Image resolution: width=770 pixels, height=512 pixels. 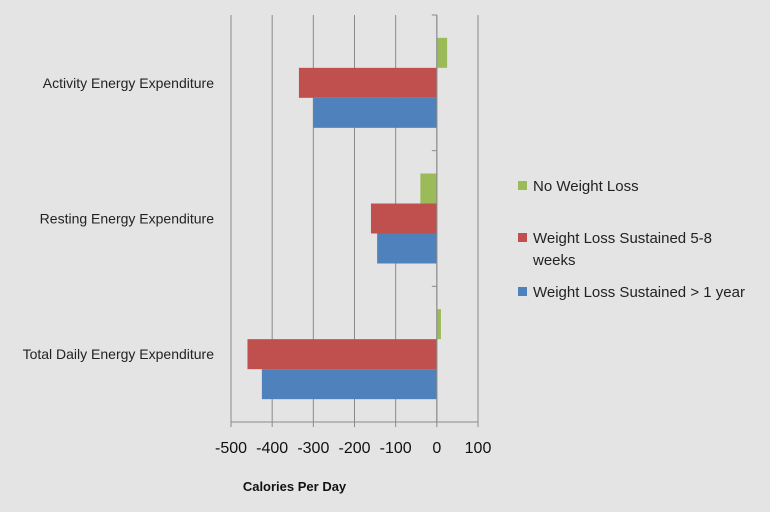 I want to click on category-label: Total Daily Energy Expenditure, so click(x=119, y=354).